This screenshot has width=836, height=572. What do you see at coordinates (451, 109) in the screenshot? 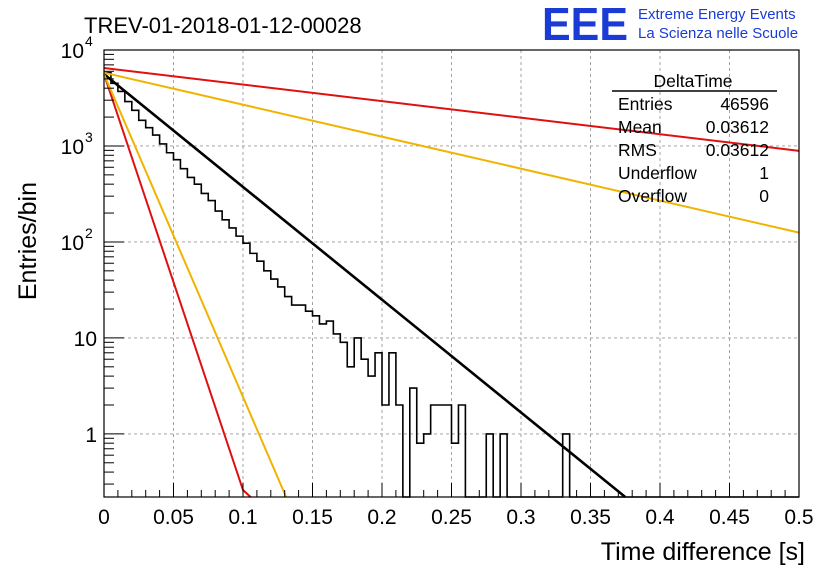
I see `series-line` at bounding box center [451, 109].